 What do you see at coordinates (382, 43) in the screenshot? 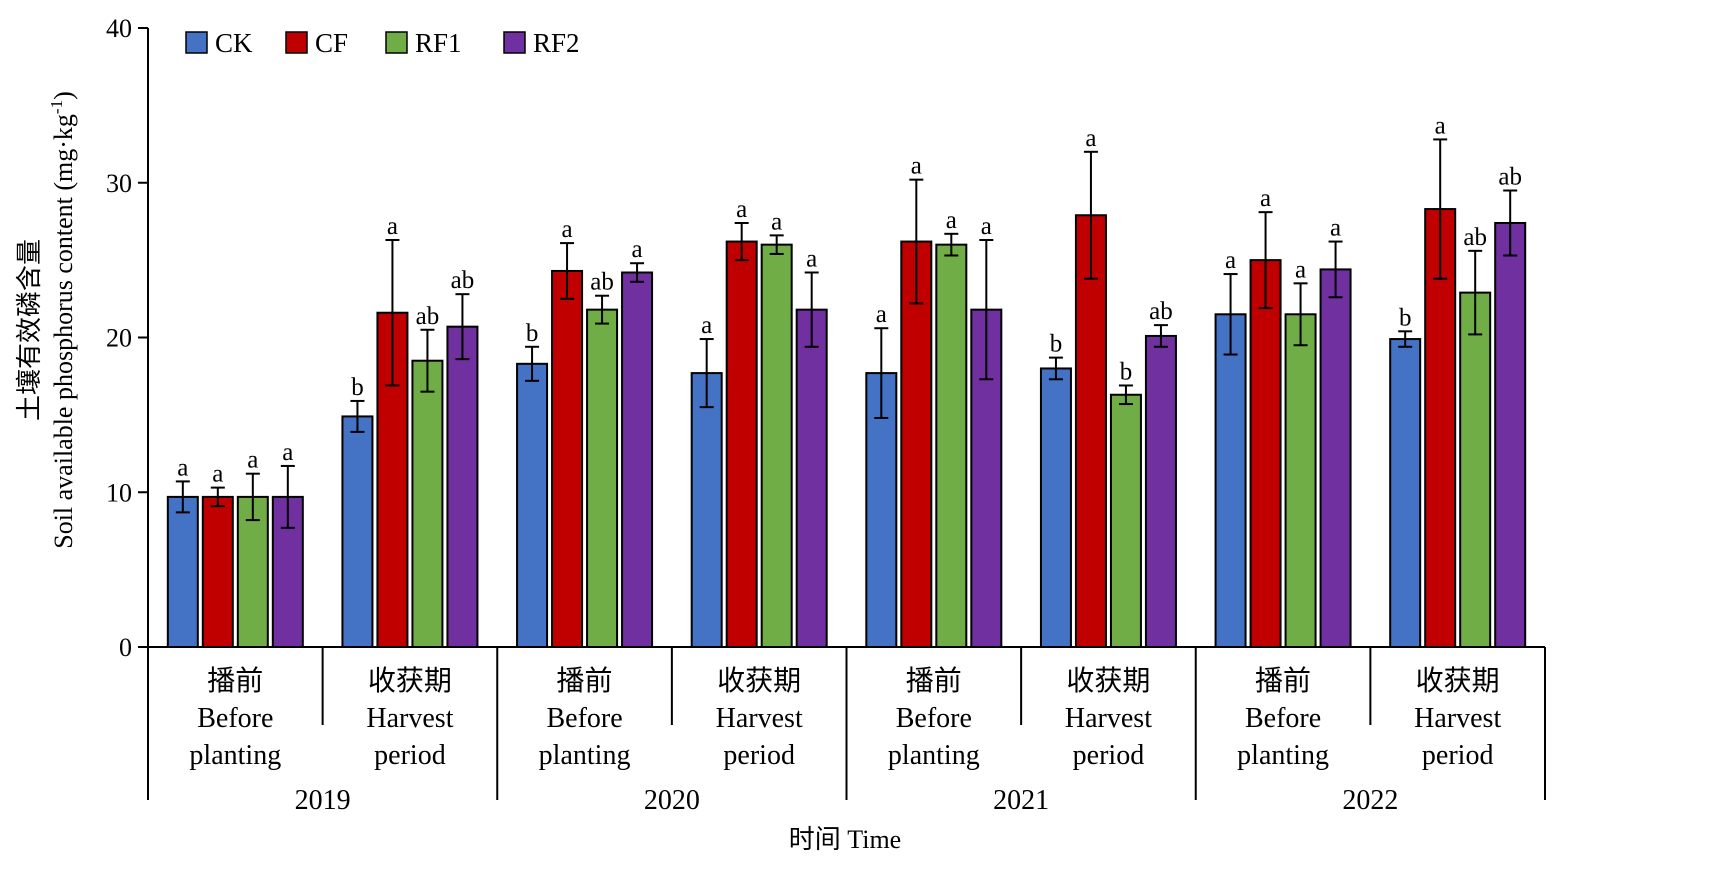
I see `legend: CK CF RF1 RF2` at bounding box center [382, 43].